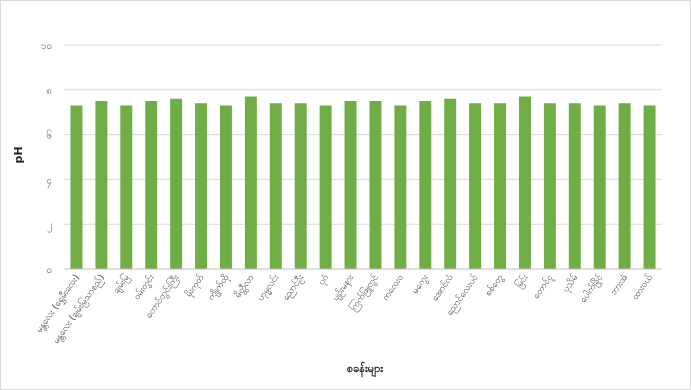  Describe the element at coordinates (495, 285) in the screenshot. I see `x-tick-label: စစ်တွေ` at that location.